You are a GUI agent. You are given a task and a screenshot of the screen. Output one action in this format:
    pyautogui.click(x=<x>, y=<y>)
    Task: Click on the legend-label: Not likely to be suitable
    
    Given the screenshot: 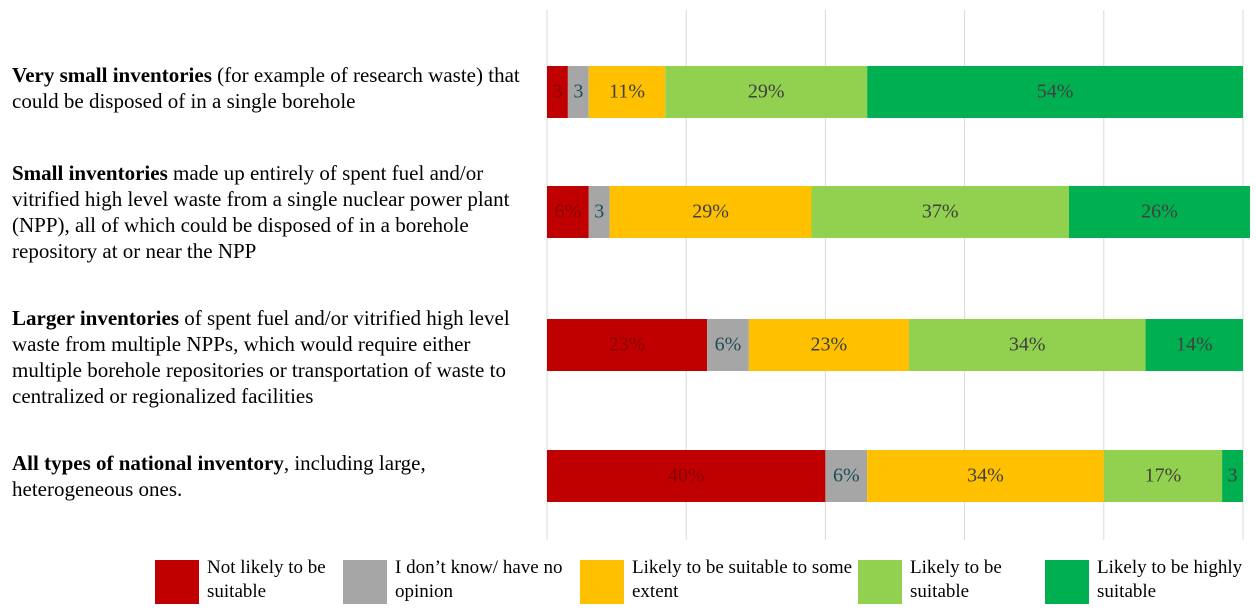 What is the action you would take?
    pyautogui.click(x=266, y=579)
    